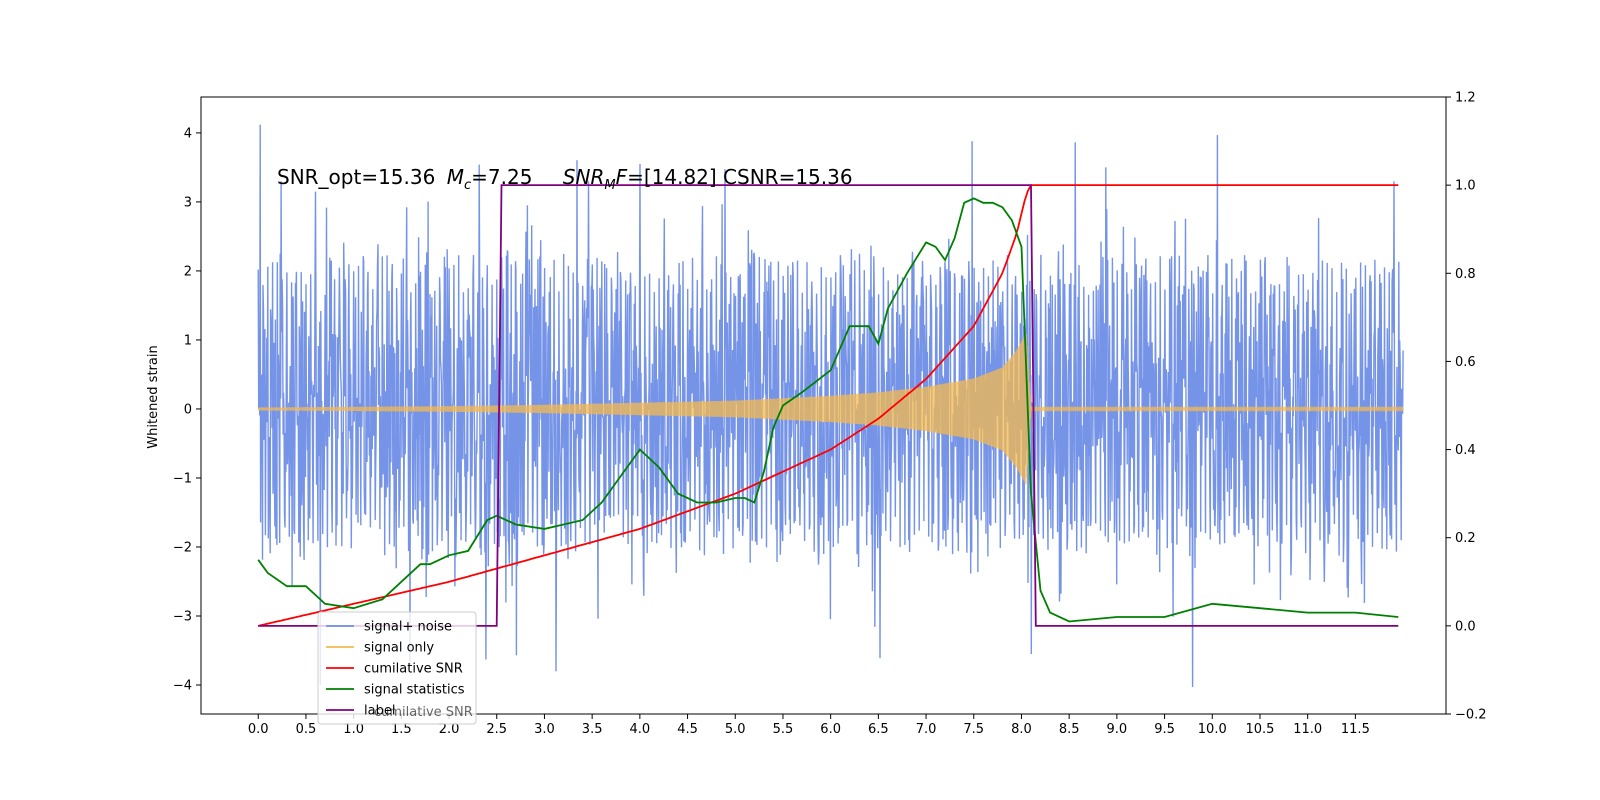 The width and height of the screenshot is (1600, 800). What do you see at coordinates (1465, 274) in the screenshot?
I see `y-right-tick-label: 0.8` at bounding box center [1465, 274].